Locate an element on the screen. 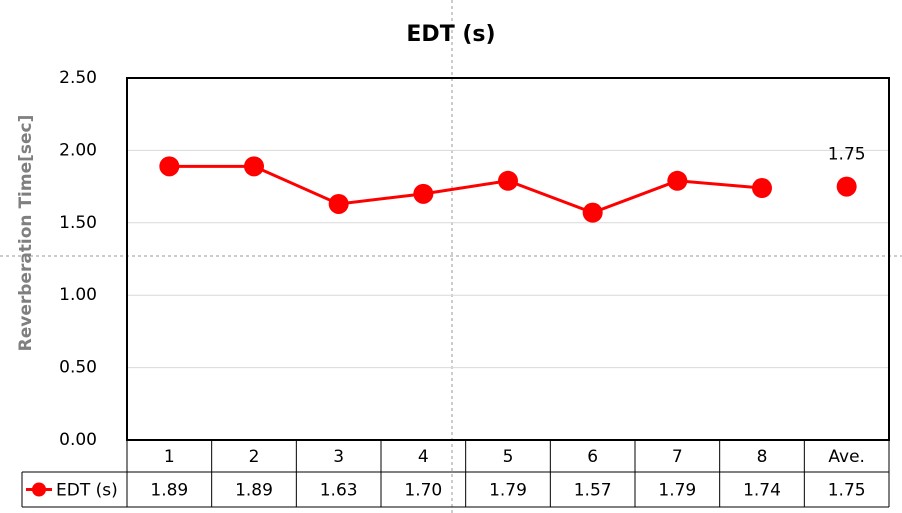 The image size is (902, 513). x-tick-label: 6 is located at coordinates (592, 457).